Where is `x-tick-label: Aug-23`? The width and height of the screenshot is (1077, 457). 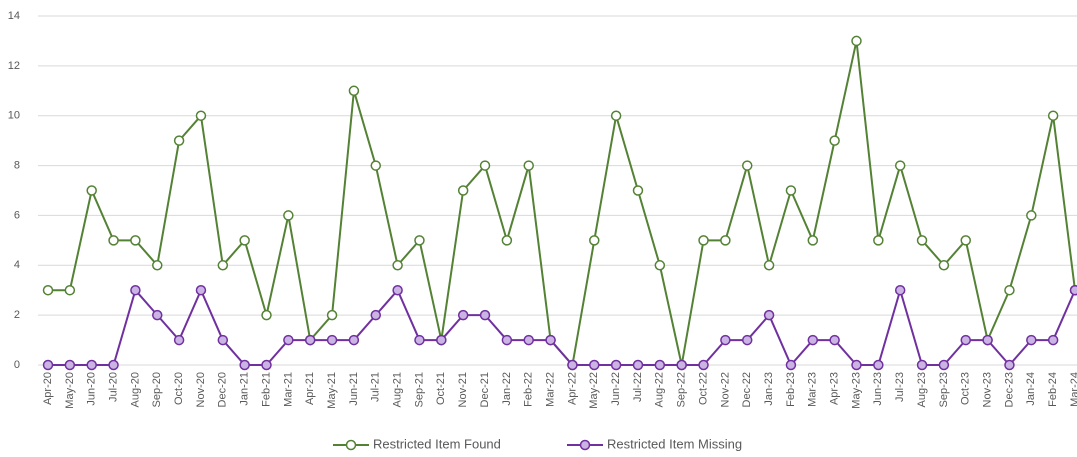 x-tick-label: Aug-23 is located at coordinates (922, 389).